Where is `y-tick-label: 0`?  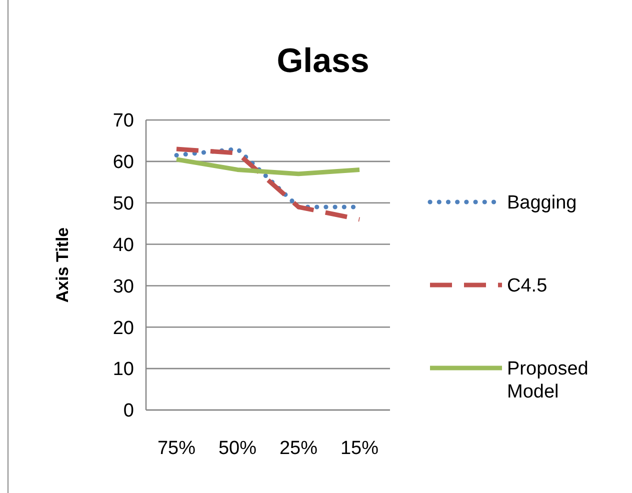 y-tick-label: 0 is located at coordinates (128, 411).